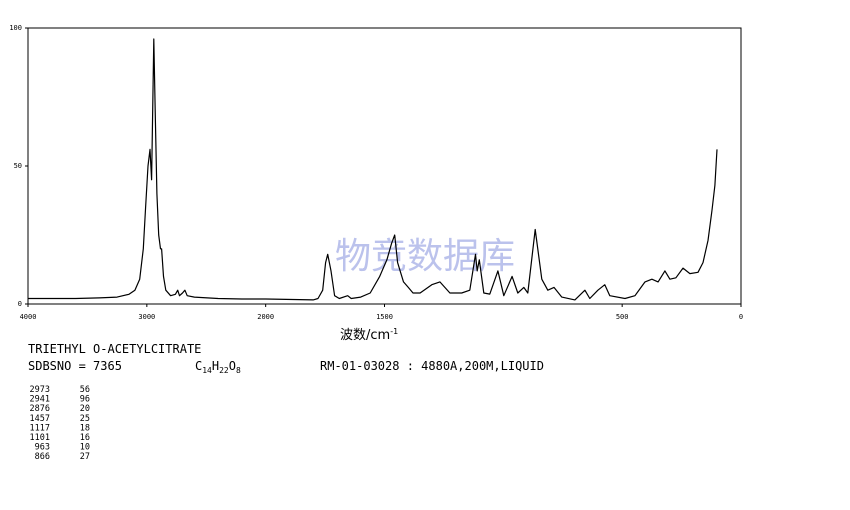 Image resolution: width=850 pixels, height=510 pixels. What do you see at coordinates (114, 349) in the screenshot?
I see `compound-name: TRIETHYL O-ACETYLCITRATE` at bounding box center [114, 349].